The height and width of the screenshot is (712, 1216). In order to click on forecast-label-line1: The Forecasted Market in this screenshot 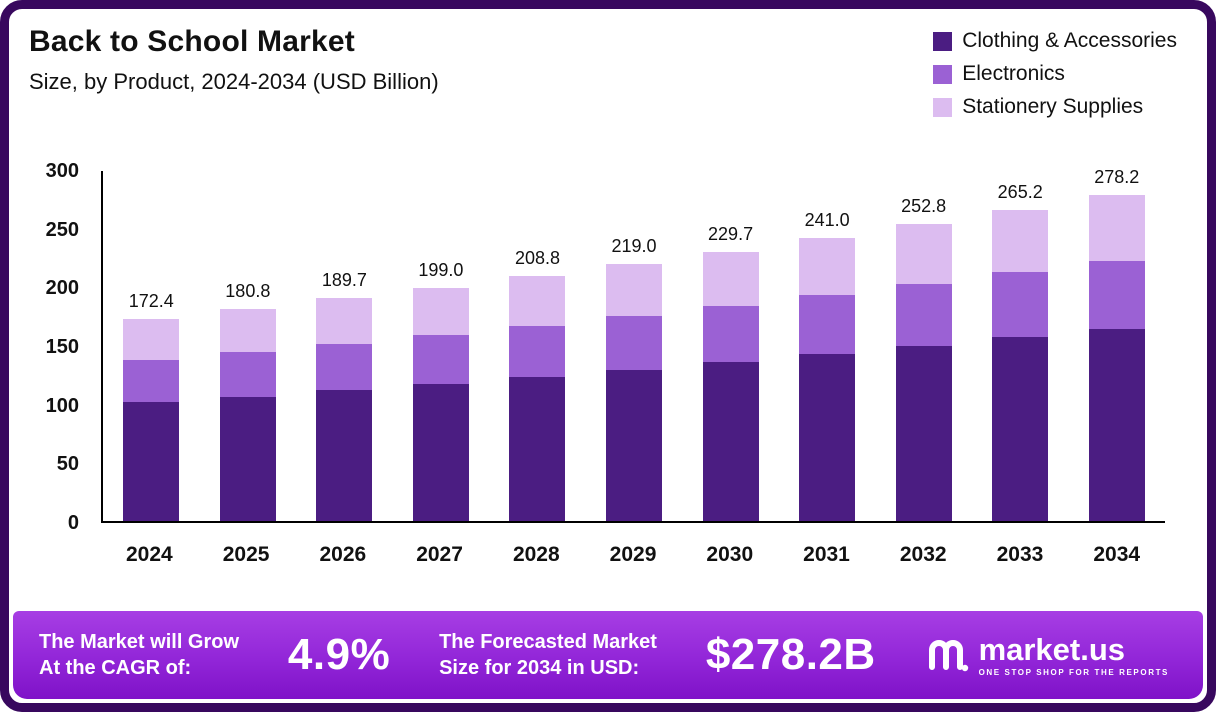, I will do `click(548, 642)`.